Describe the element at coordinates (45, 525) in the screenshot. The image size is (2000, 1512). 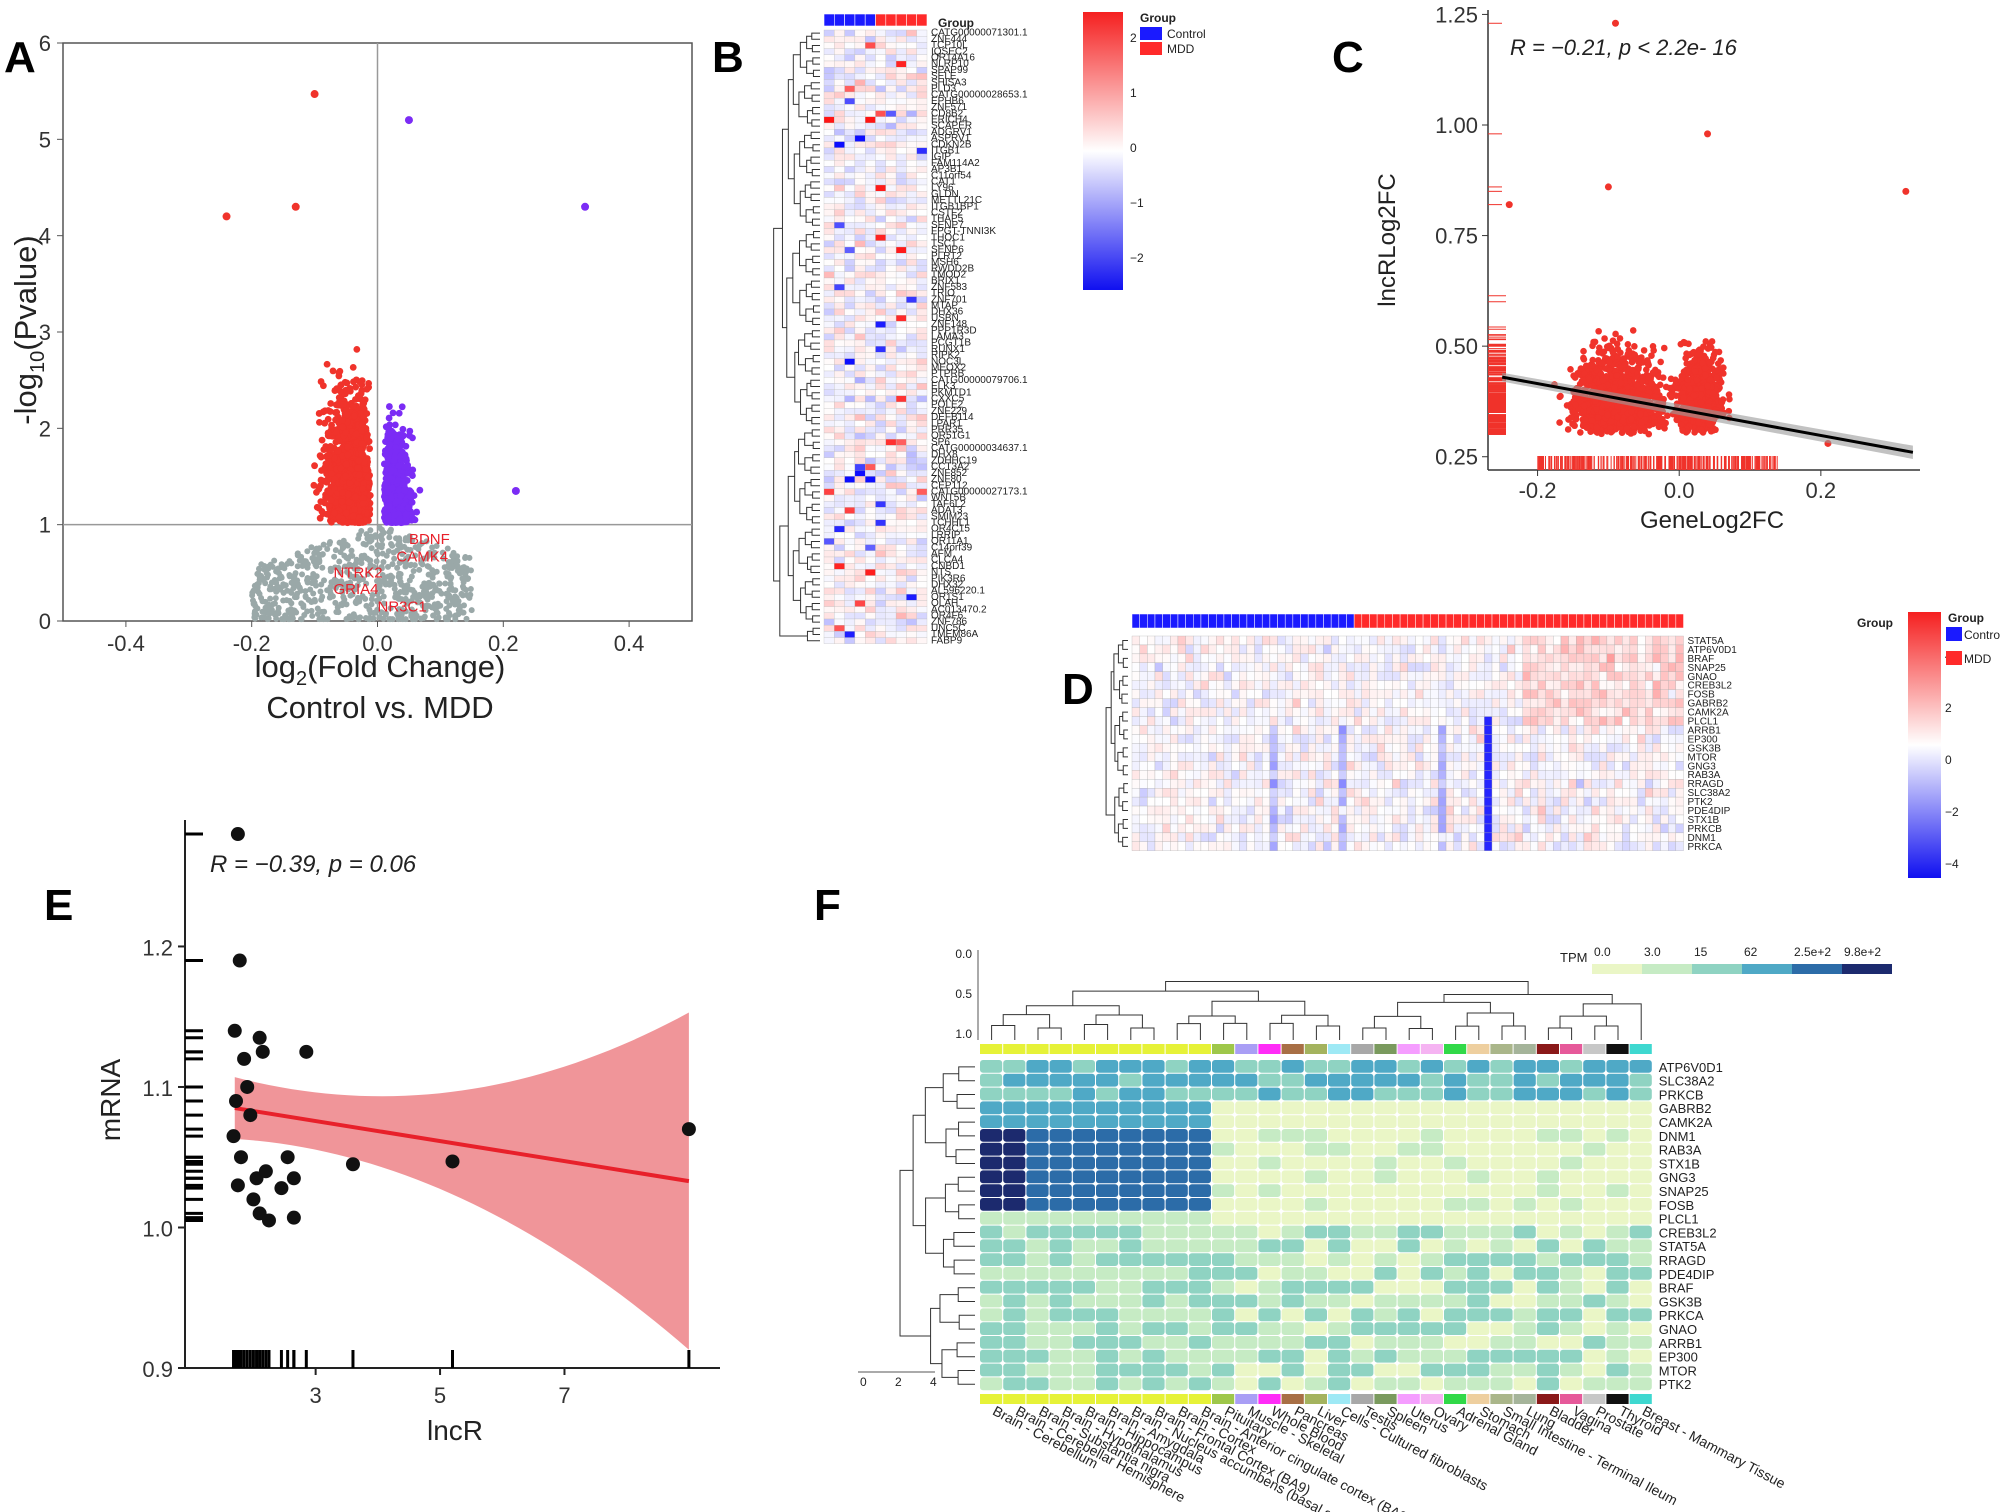
I see `volcano-y-tick-label: 1` at that location.